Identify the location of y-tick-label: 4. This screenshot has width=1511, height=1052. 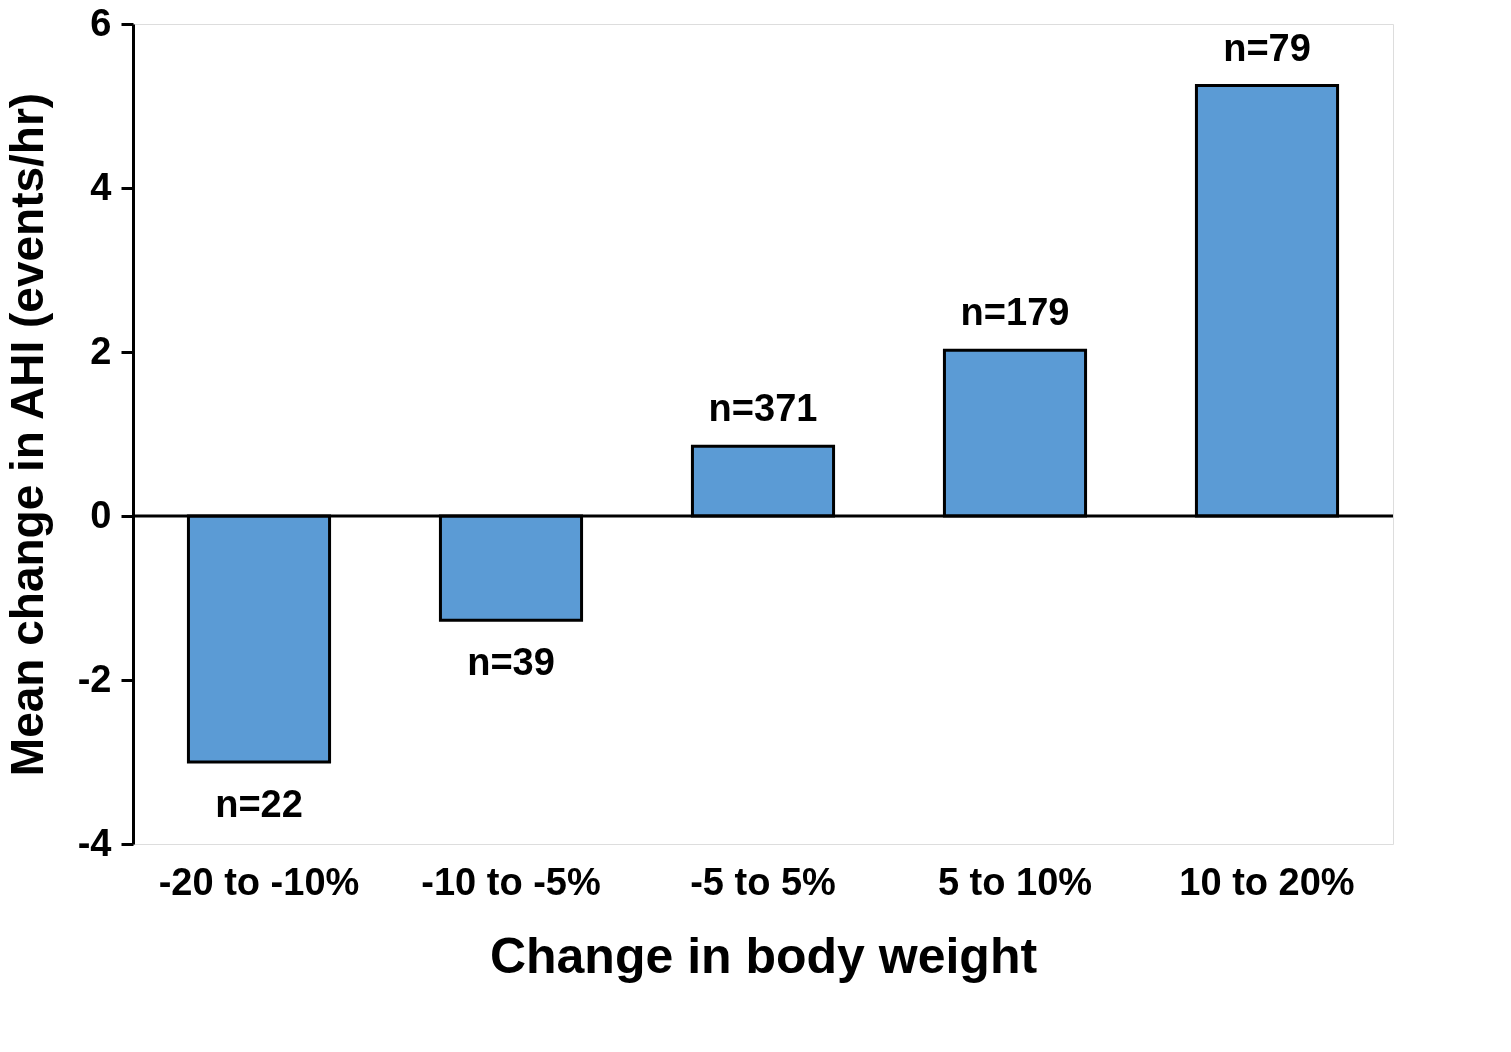
(101, 186).